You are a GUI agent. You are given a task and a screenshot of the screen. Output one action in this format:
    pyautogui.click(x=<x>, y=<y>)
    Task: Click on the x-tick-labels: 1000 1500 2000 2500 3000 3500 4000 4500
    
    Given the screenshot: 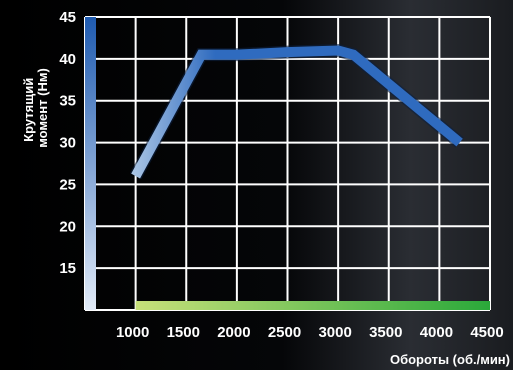 What is the action you would take?
    pyautogui.click(x=310, y=332)
    